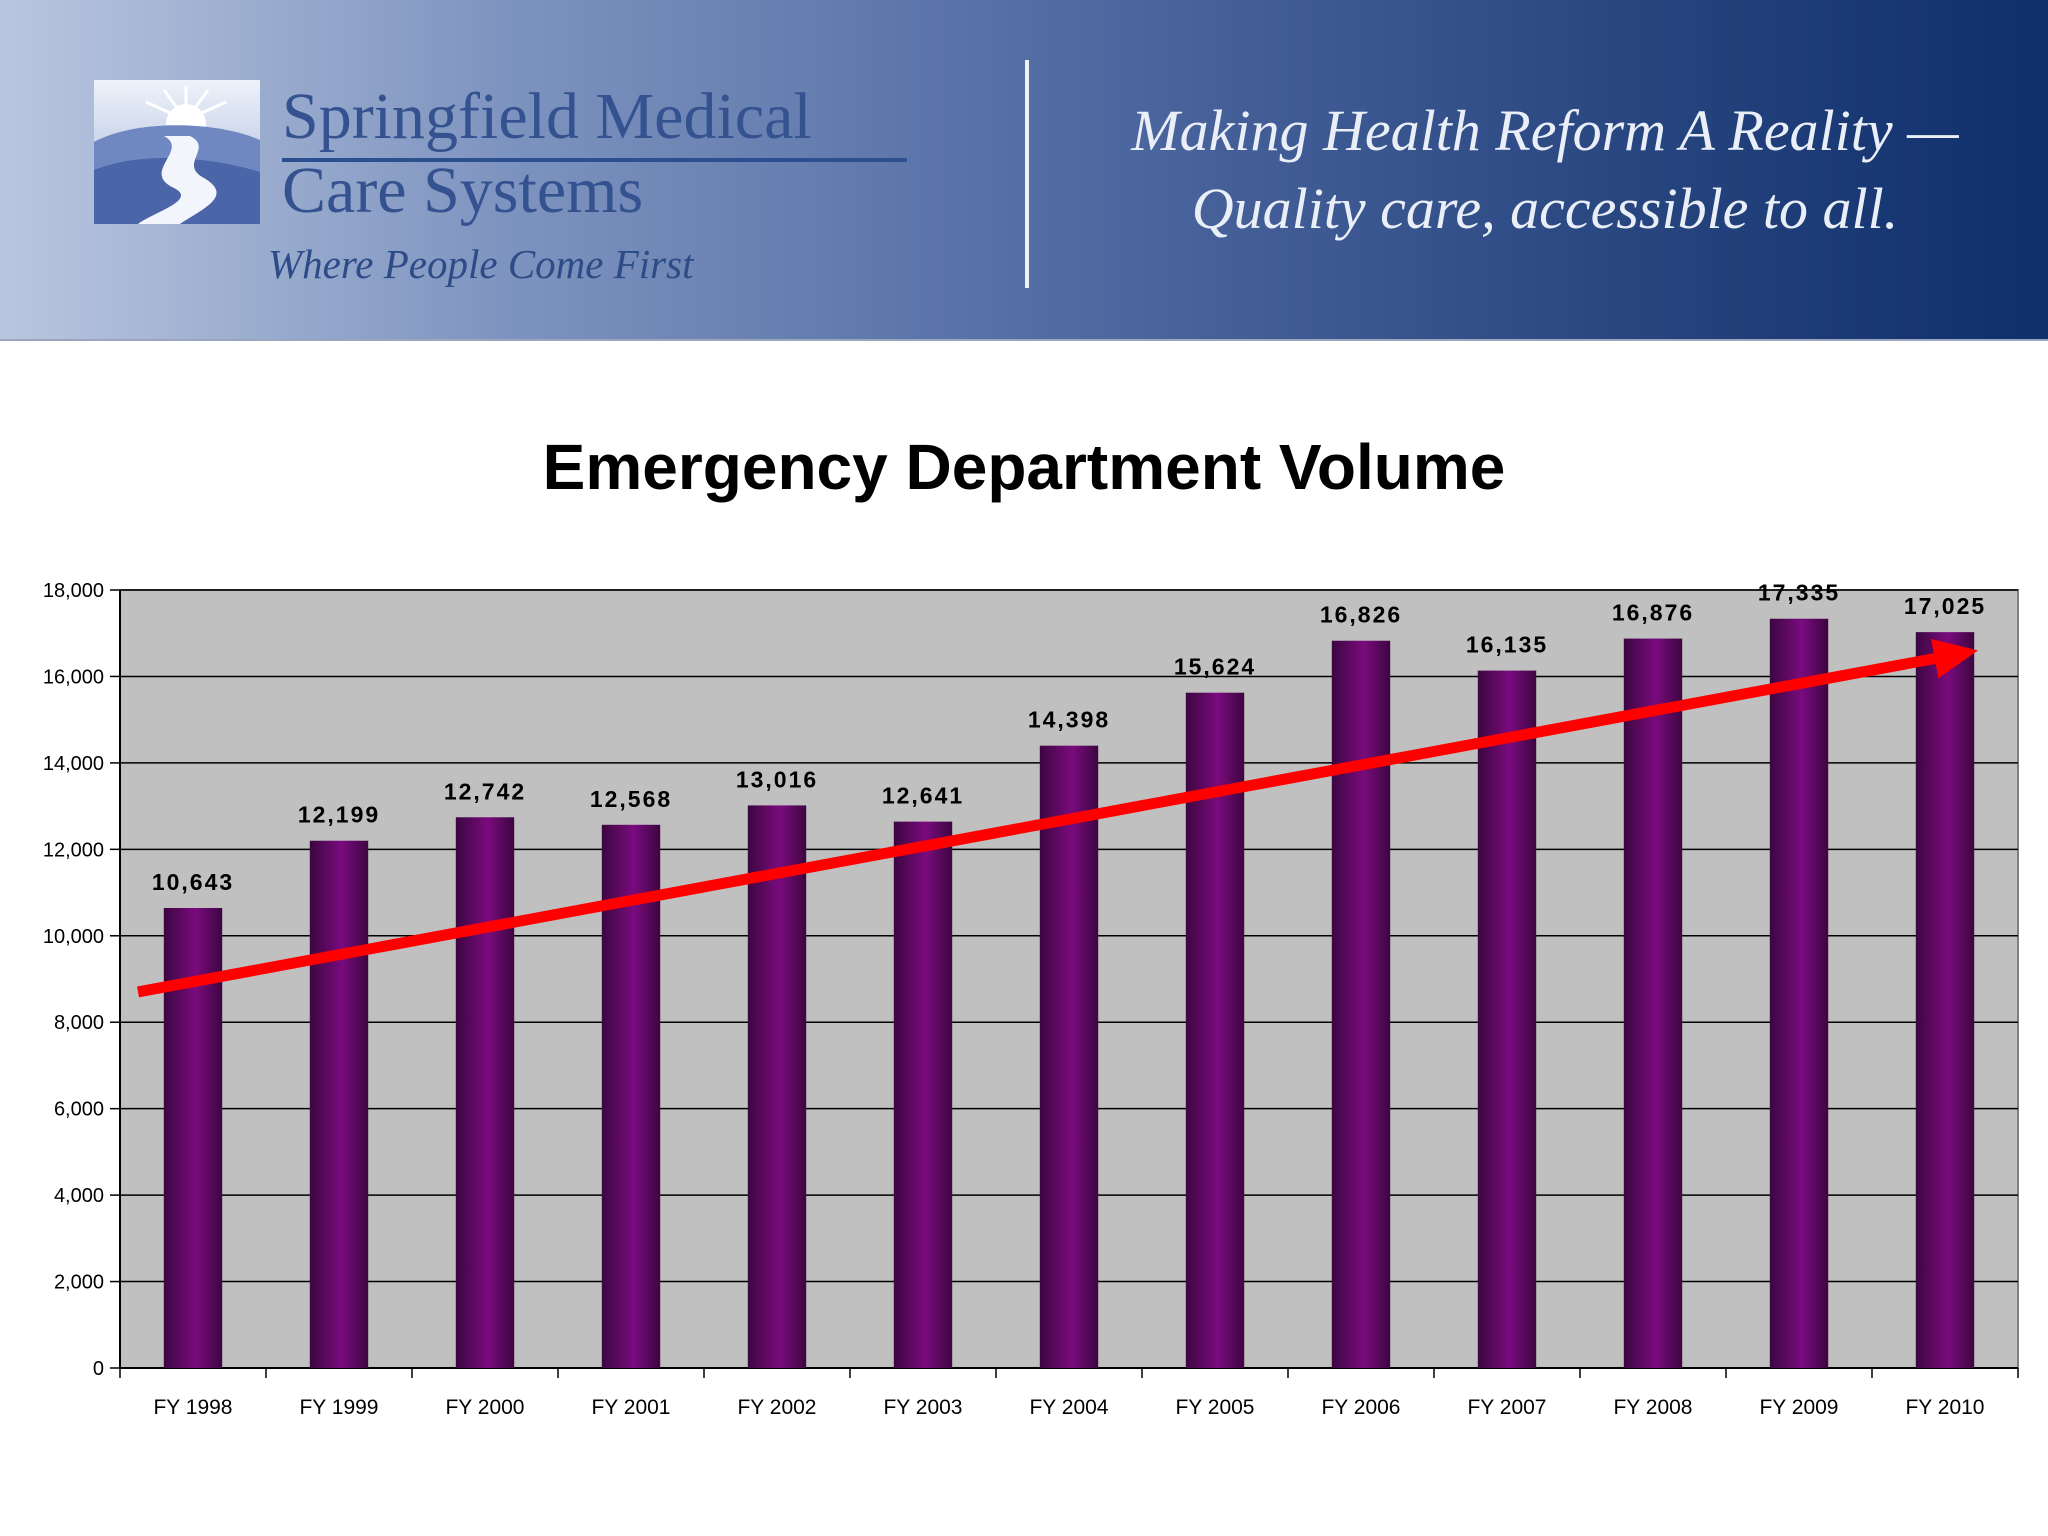 This screenshot has height=1536, width=2048. Describe the element at coordinates (547, 116) in the screenshot. I see `org-name-line1: Springfield Medical` at that location.